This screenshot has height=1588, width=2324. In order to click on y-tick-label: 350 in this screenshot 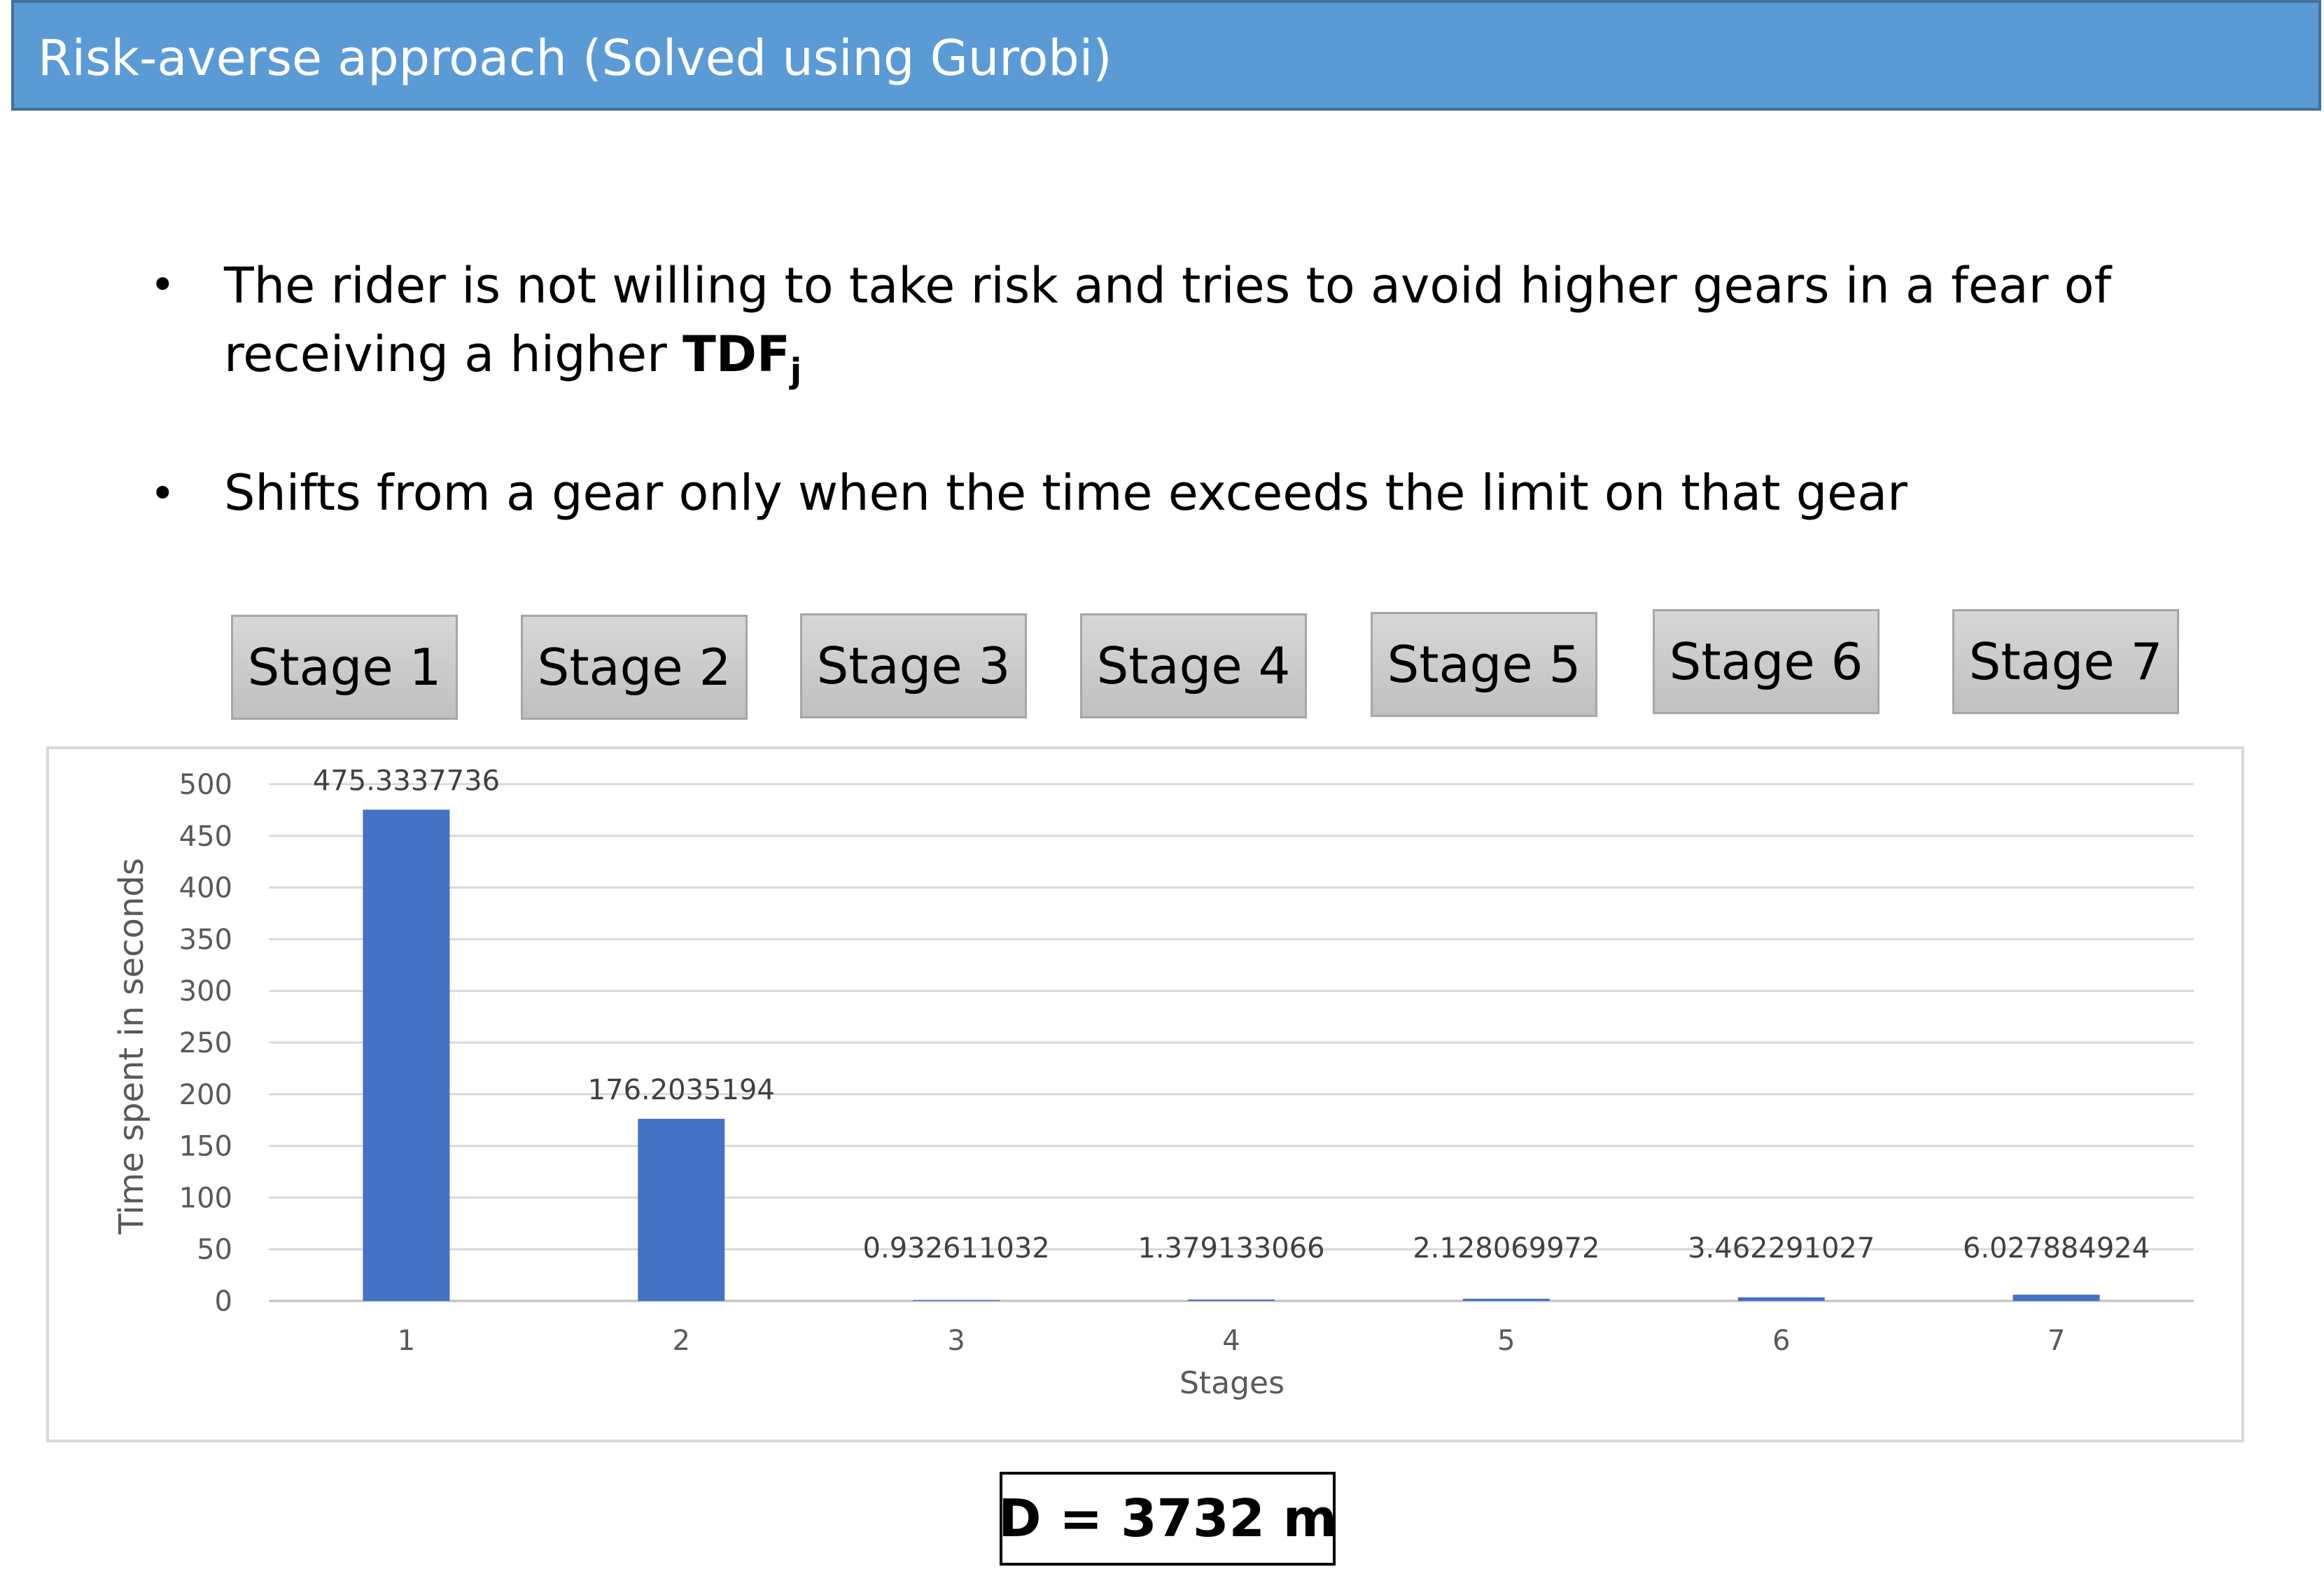, I will do `click(205, 940)`.